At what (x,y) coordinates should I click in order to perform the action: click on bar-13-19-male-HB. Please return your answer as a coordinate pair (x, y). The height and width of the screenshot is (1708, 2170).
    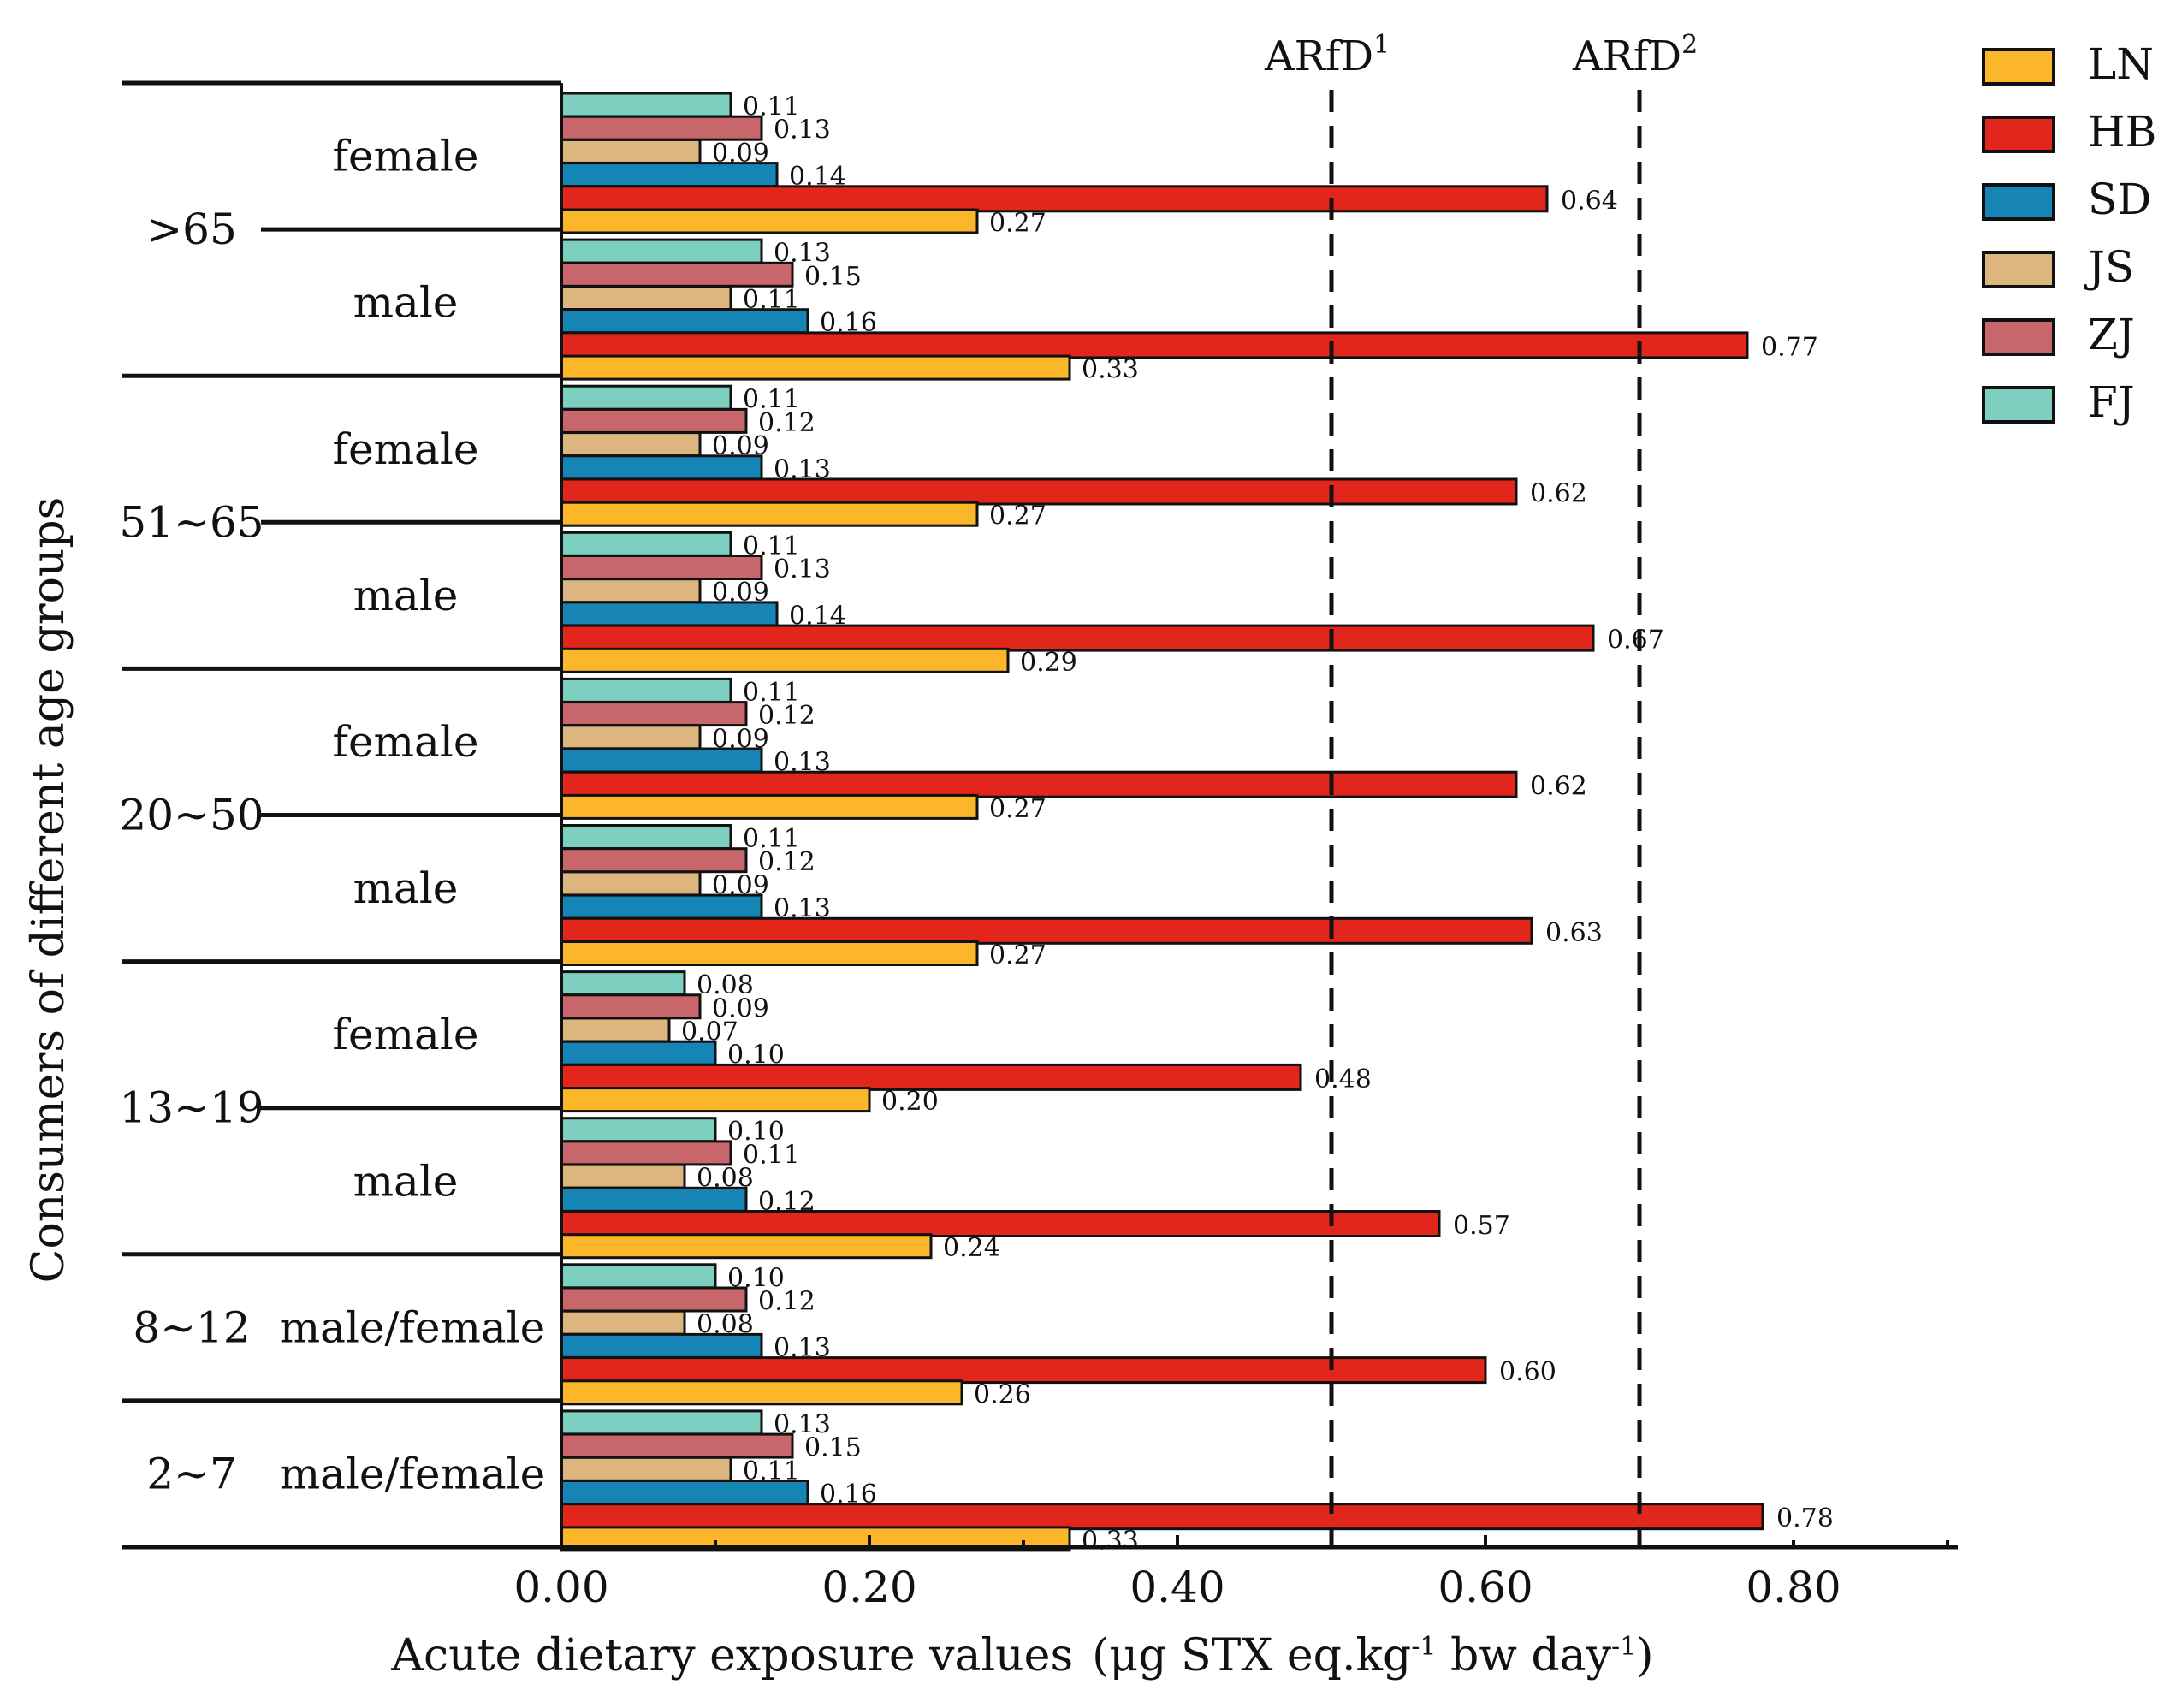
    Looking at the image, I should click on (1001, 1223).